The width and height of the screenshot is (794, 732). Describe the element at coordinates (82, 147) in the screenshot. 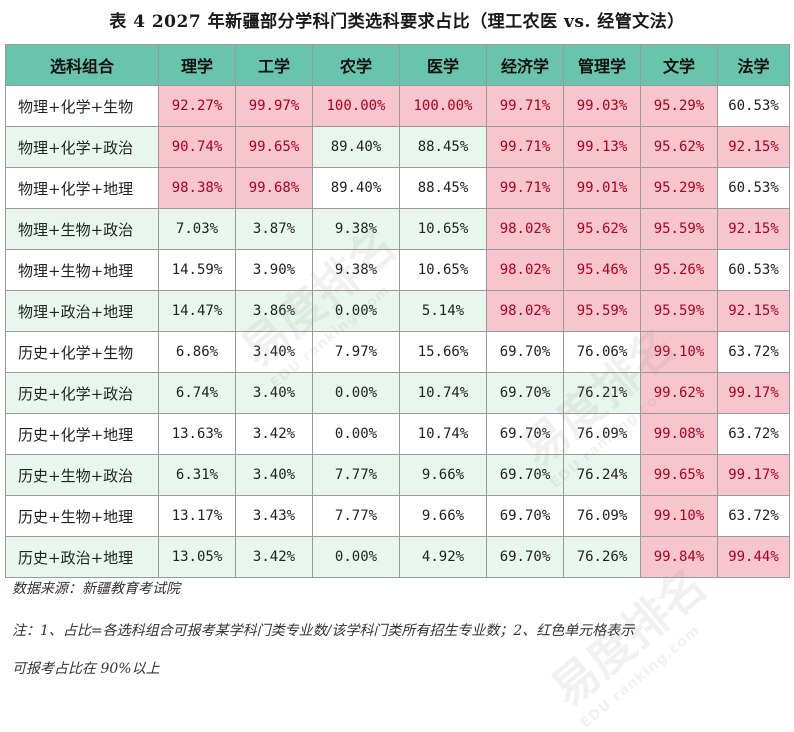

I see `combo-cell: 物理+化学+政治` at that location.